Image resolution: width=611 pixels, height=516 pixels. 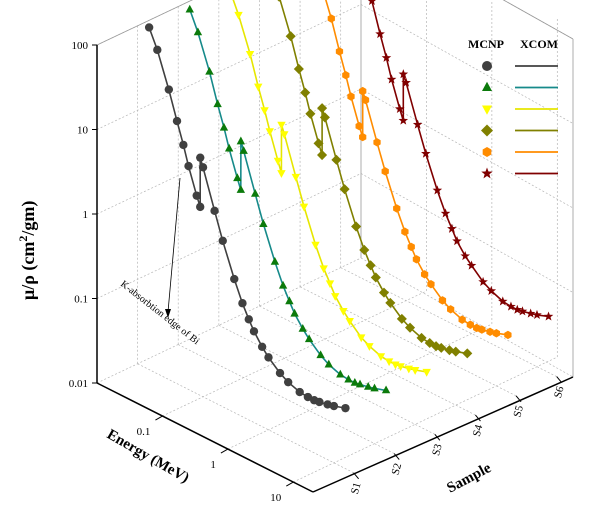 What do you see at coordinates (520, 86) in the screenshot?
I see `legend-item-S2` at bounding box center [520, 86].